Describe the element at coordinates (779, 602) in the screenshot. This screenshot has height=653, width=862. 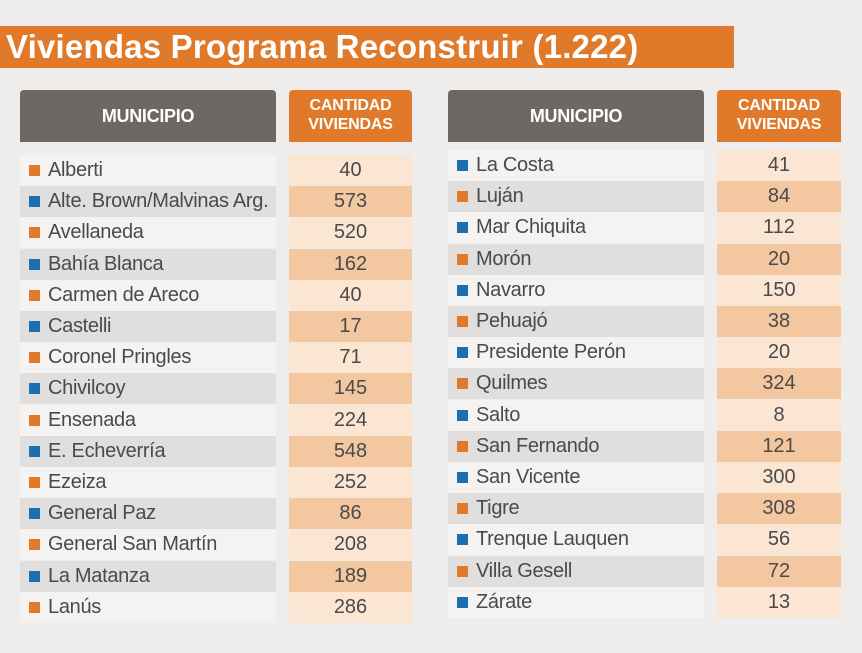
I see `cantidad-cell: 13` at that location.